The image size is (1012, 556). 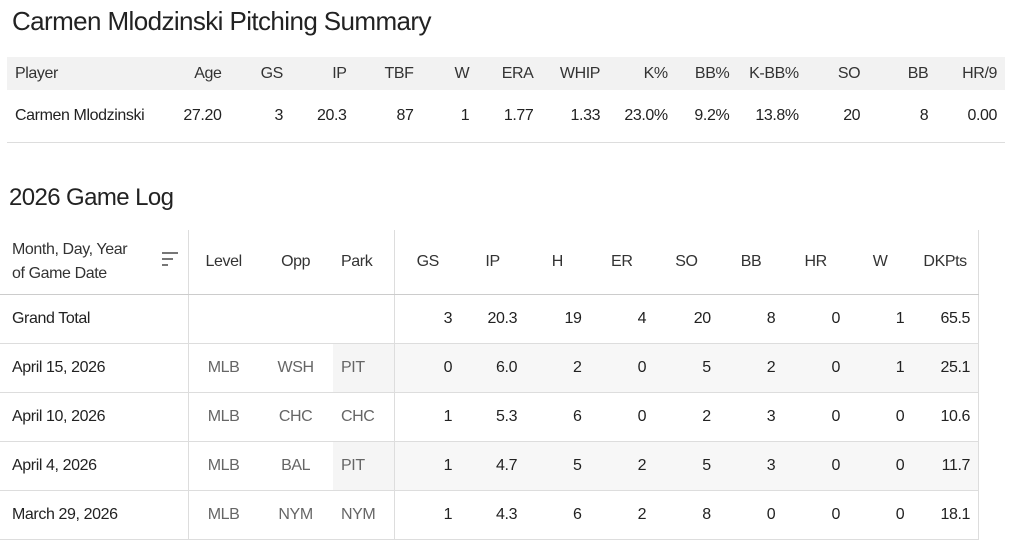 What do you see at coordinates (91, 197) in the screenshot?
I see `game-log-title: 2026 Game Log` at bounding box center [91, 197].